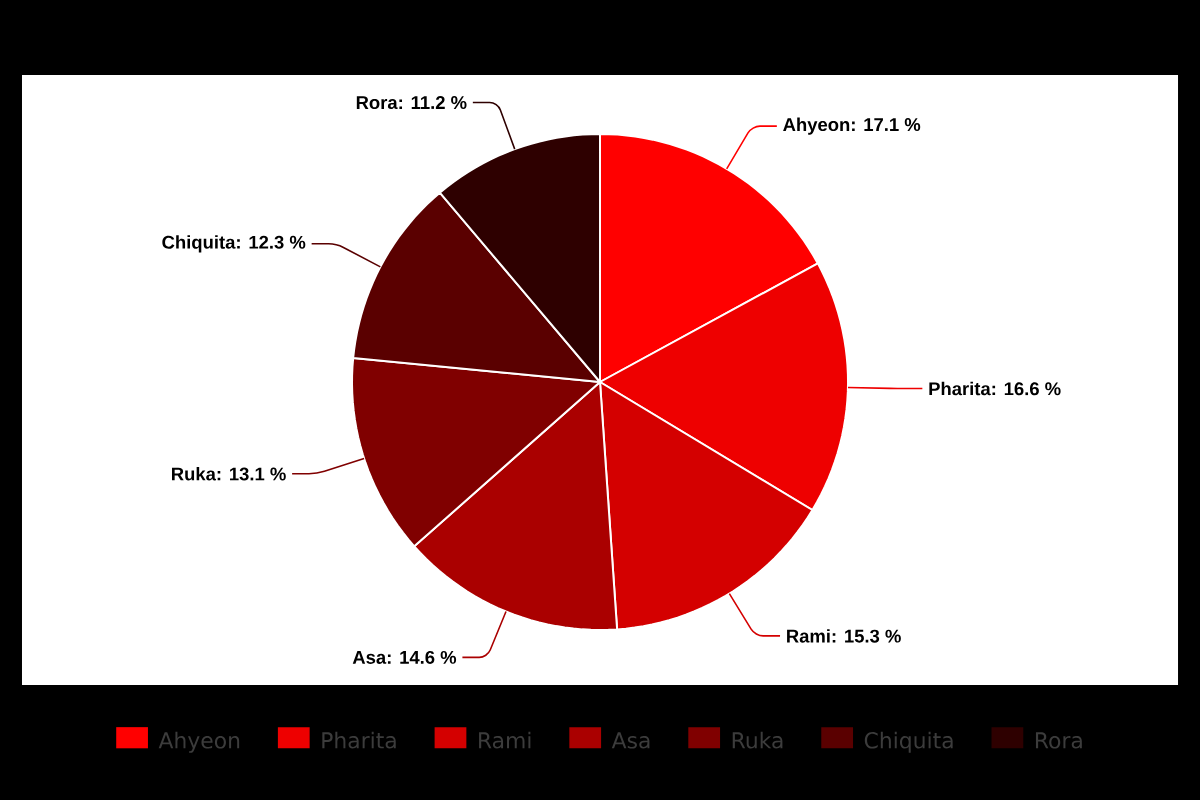  Describe the element at coordinates (271, 242) in the screenshot. I see `data-label: : 12.3 %` at that location.